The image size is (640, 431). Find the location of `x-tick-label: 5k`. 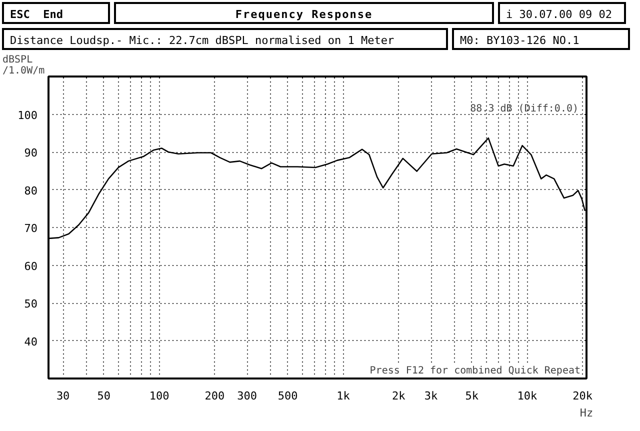

x-tick-label: 5k is located at coordinates (472, 396).